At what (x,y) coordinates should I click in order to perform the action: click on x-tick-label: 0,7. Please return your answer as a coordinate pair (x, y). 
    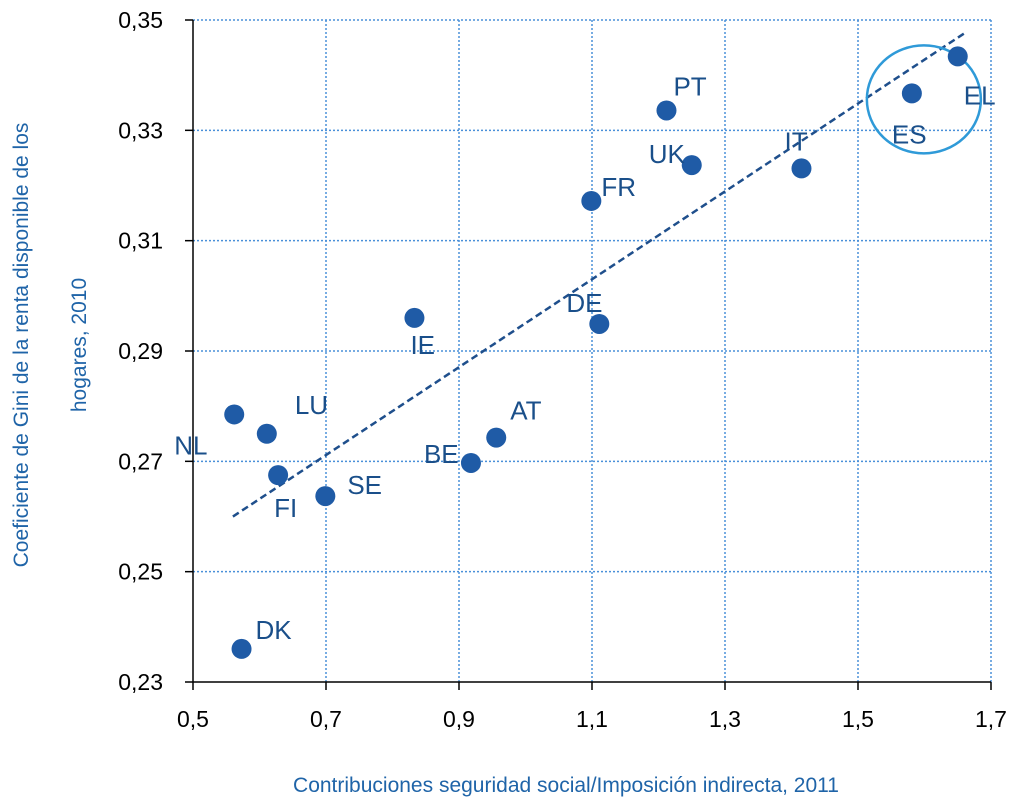
    Looking at the image, I should click on (326, 719).